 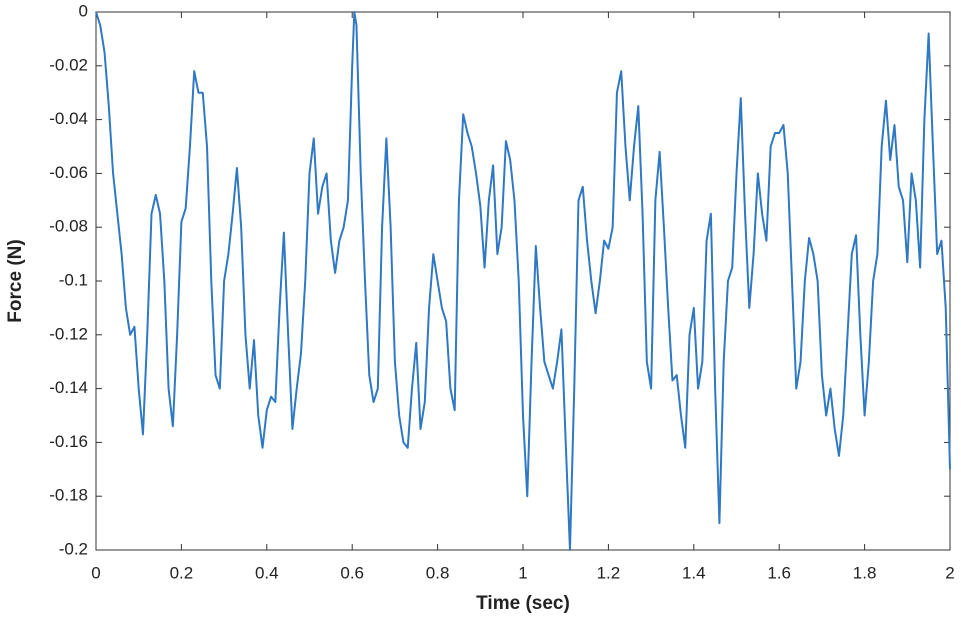 I want to click on x-tick-label: 1.8, so click(x=865, y=572).